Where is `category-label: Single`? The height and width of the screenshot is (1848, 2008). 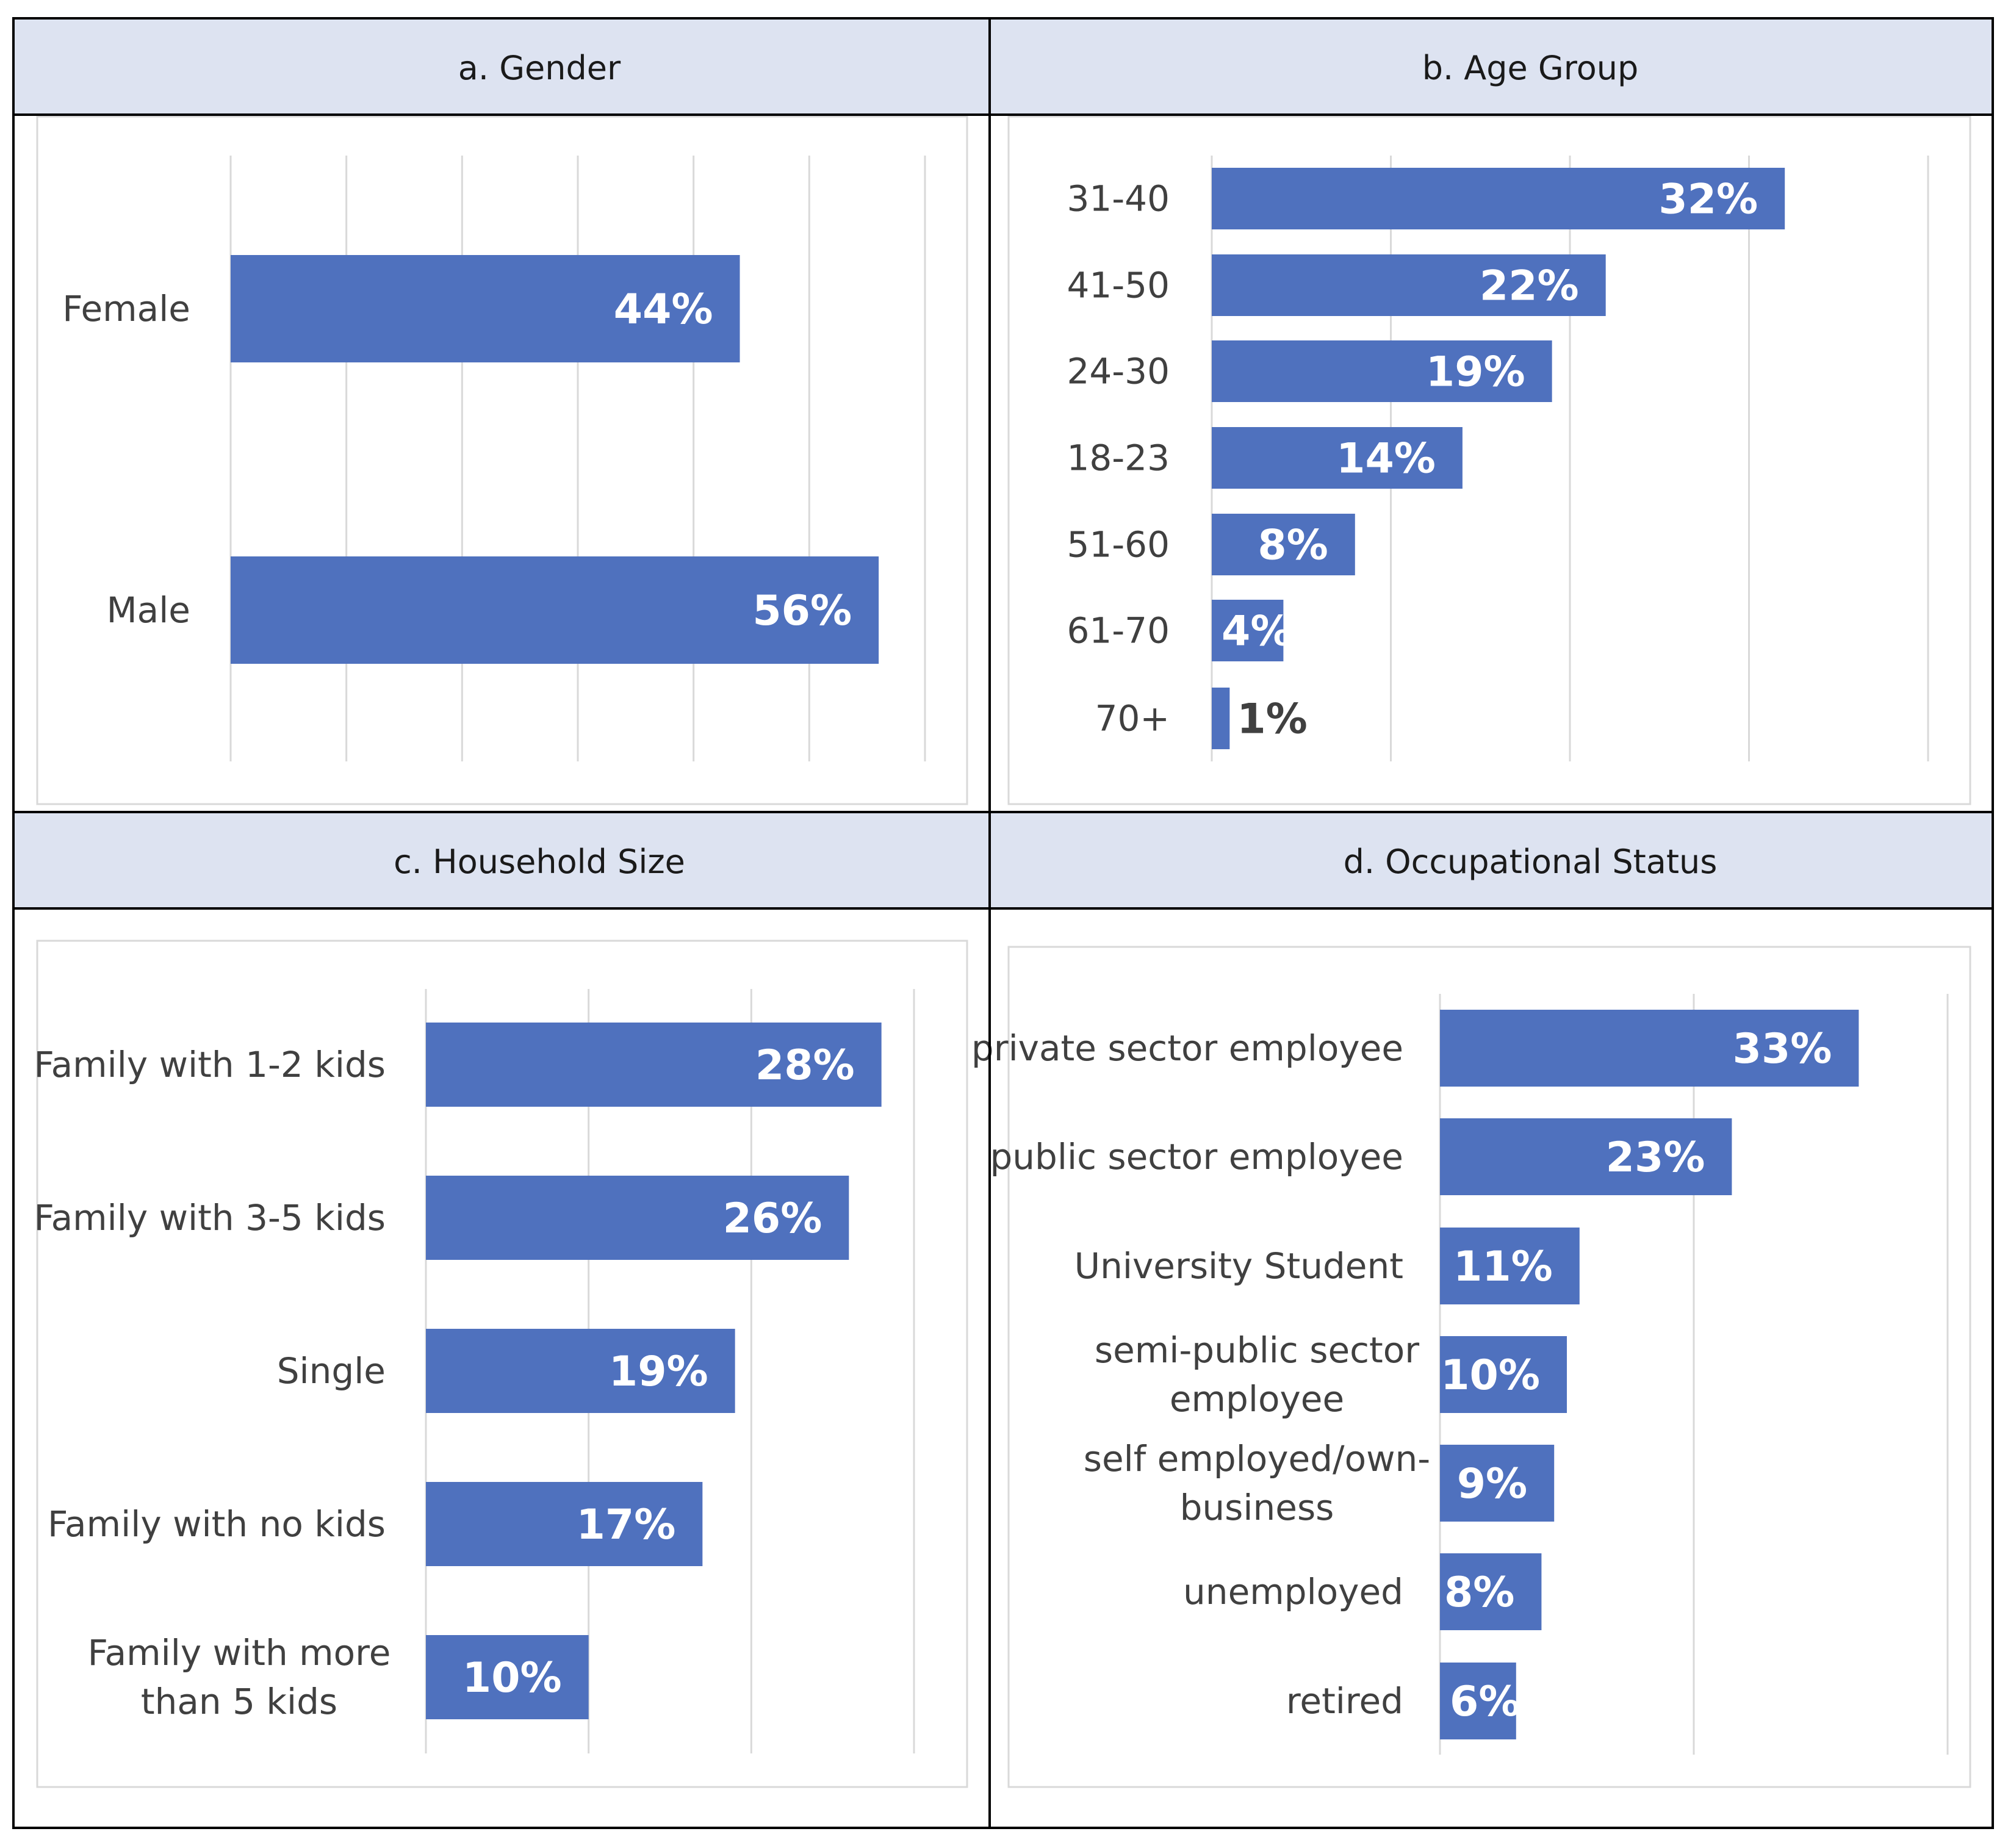 category-label: Single is located at coordinates (332, 1371).